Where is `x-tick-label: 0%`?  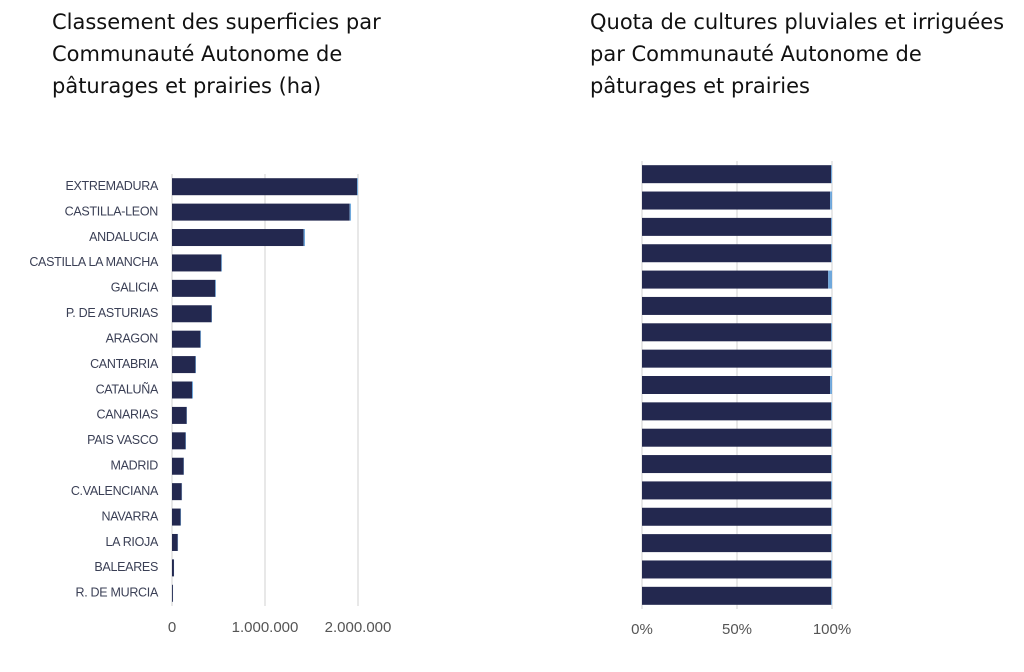
x-tick-label: 0% is located at coordinates (642, 629).